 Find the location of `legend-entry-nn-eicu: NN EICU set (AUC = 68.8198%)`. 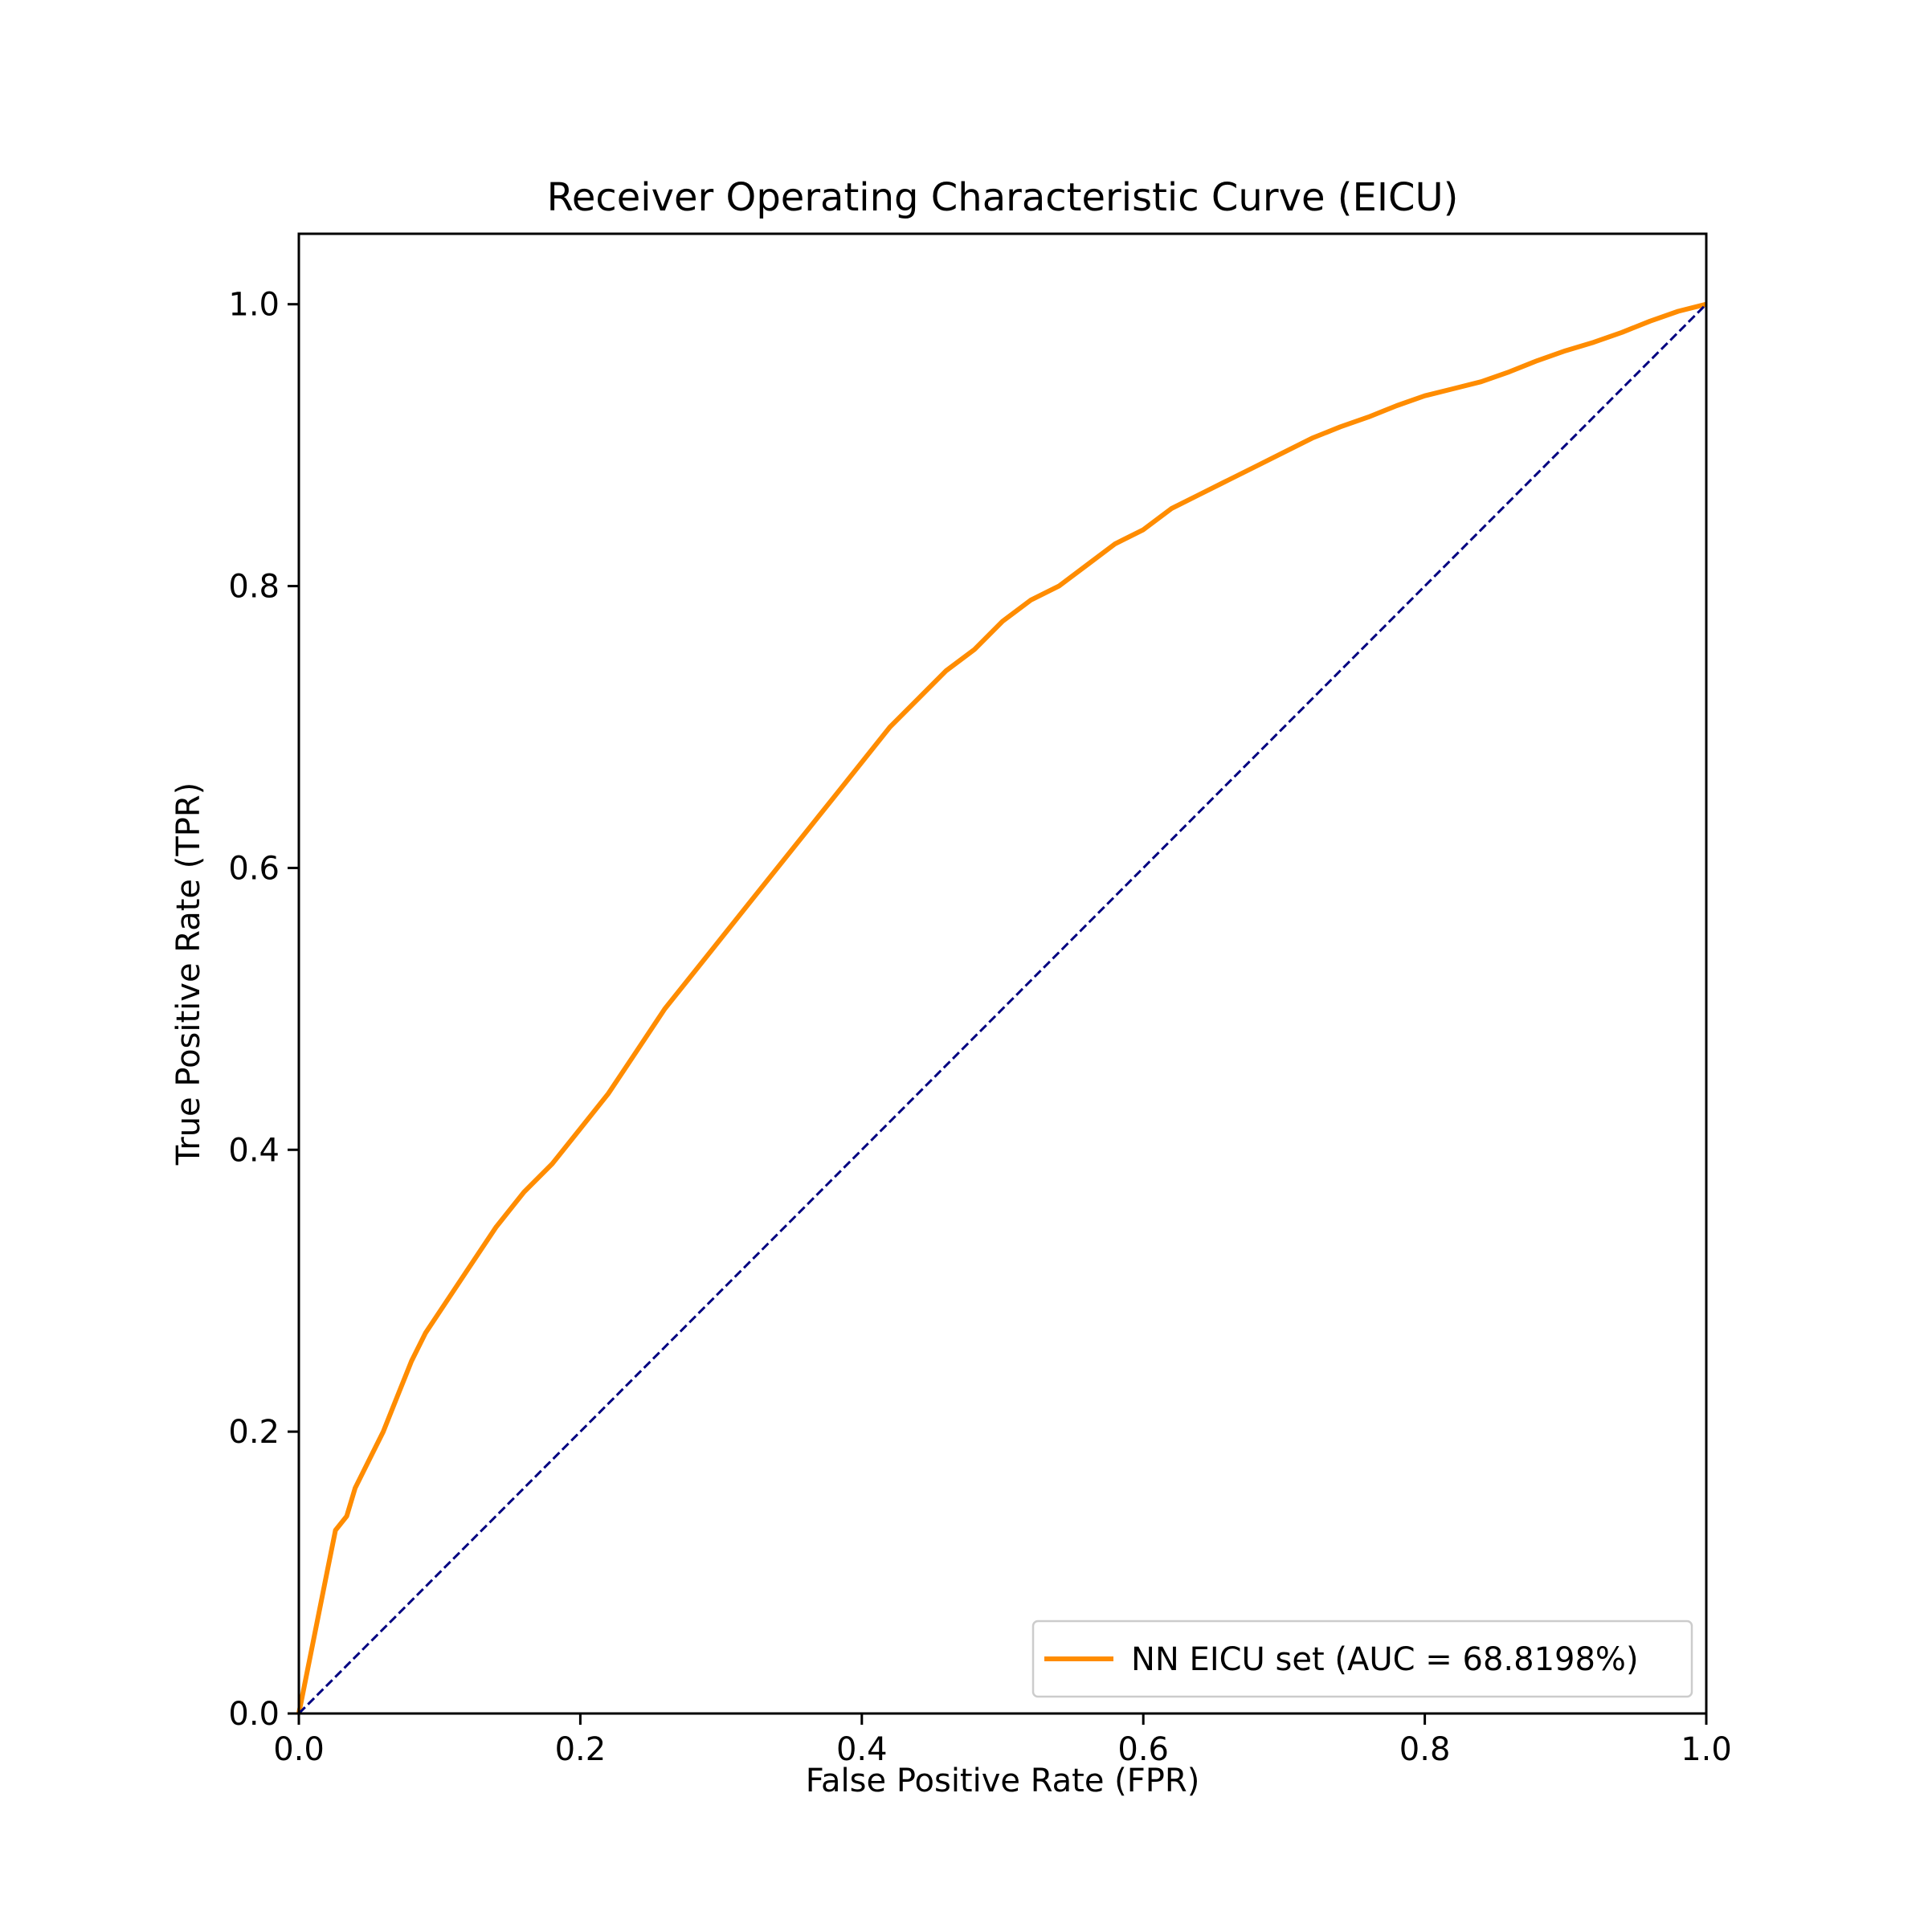

legend-entry-nn-eicu: NN EICU set (AUC = 68.8198%) is located at coordinates (1385, 1660).